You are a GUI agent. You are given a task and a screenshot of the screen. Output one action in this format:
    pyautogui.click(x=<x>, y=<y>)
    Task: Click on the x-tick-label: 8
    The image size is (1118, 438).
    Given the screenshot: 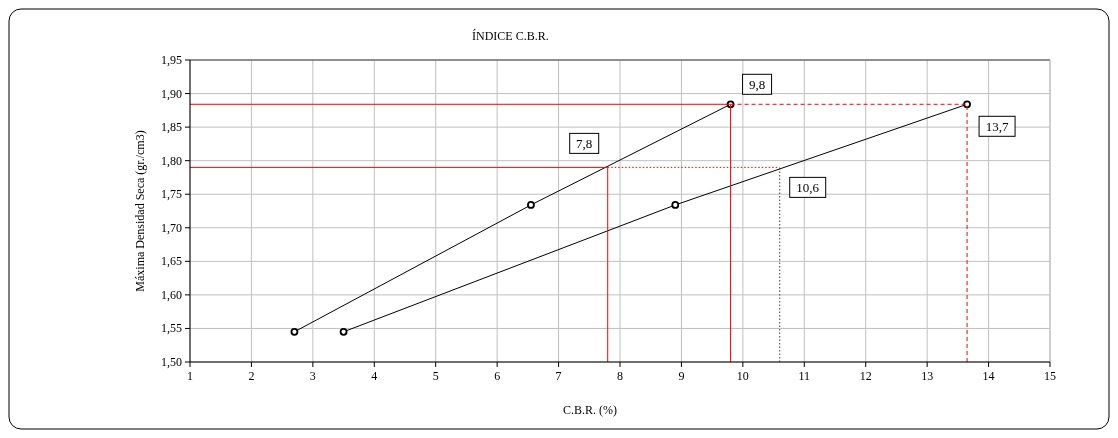 What is the action you would take?
    pyautogui.click(x=620, y=376)
    